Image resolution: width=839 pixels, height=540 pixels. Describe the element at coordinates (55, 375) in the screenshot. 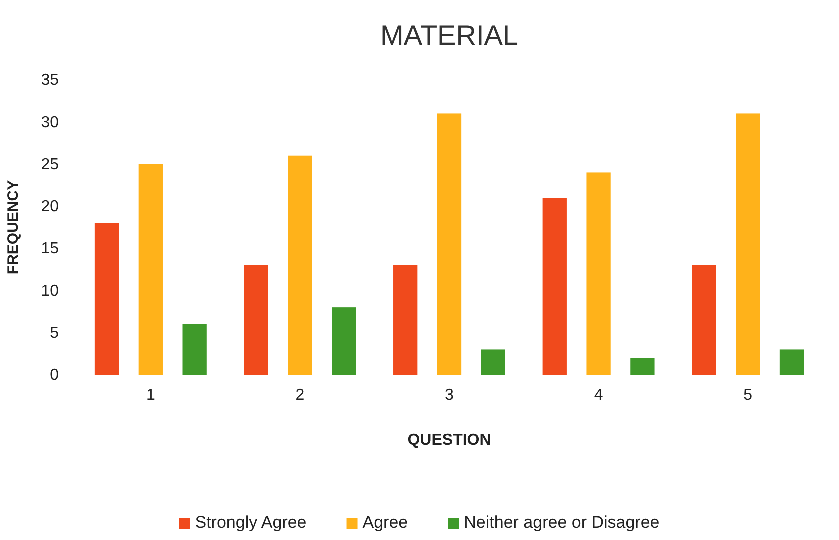

I see `y-tick-label: 0` at that location.